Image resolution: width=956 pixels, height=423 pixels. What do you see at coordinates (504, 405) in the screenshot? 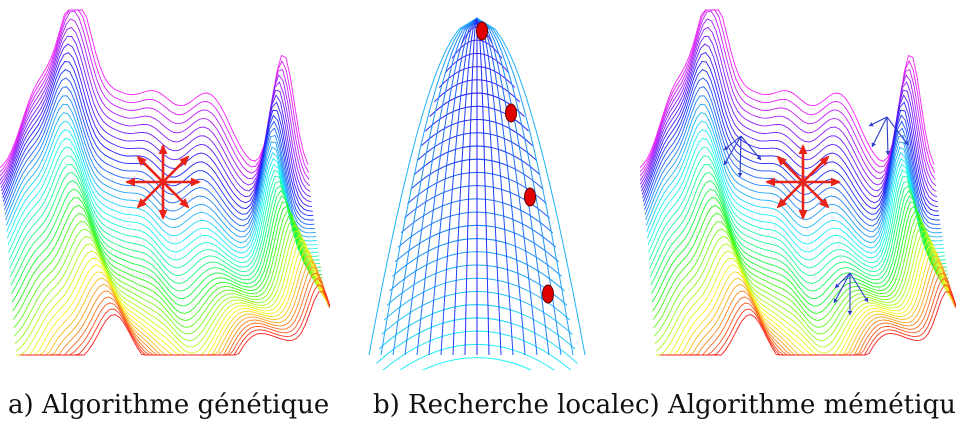
I see `caption-local-search: b) Recherche locale` at bounding box center [504, 405].